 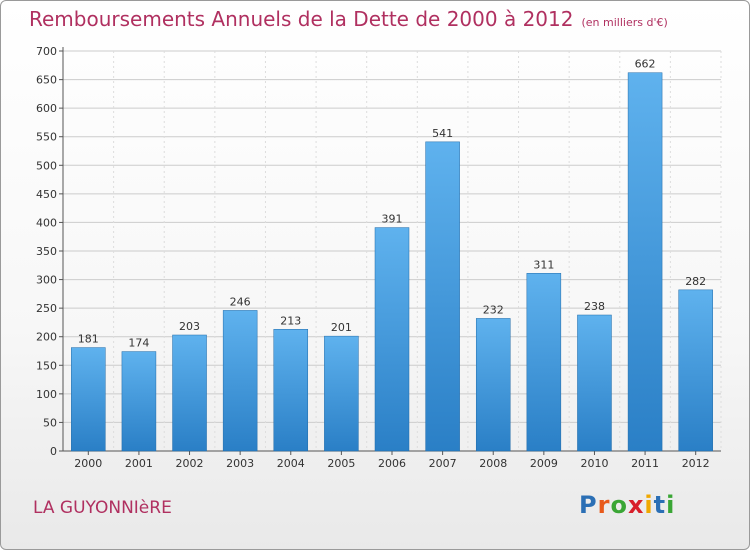 I want to click on y-tick-label: 300, so click(x=46, y=280).